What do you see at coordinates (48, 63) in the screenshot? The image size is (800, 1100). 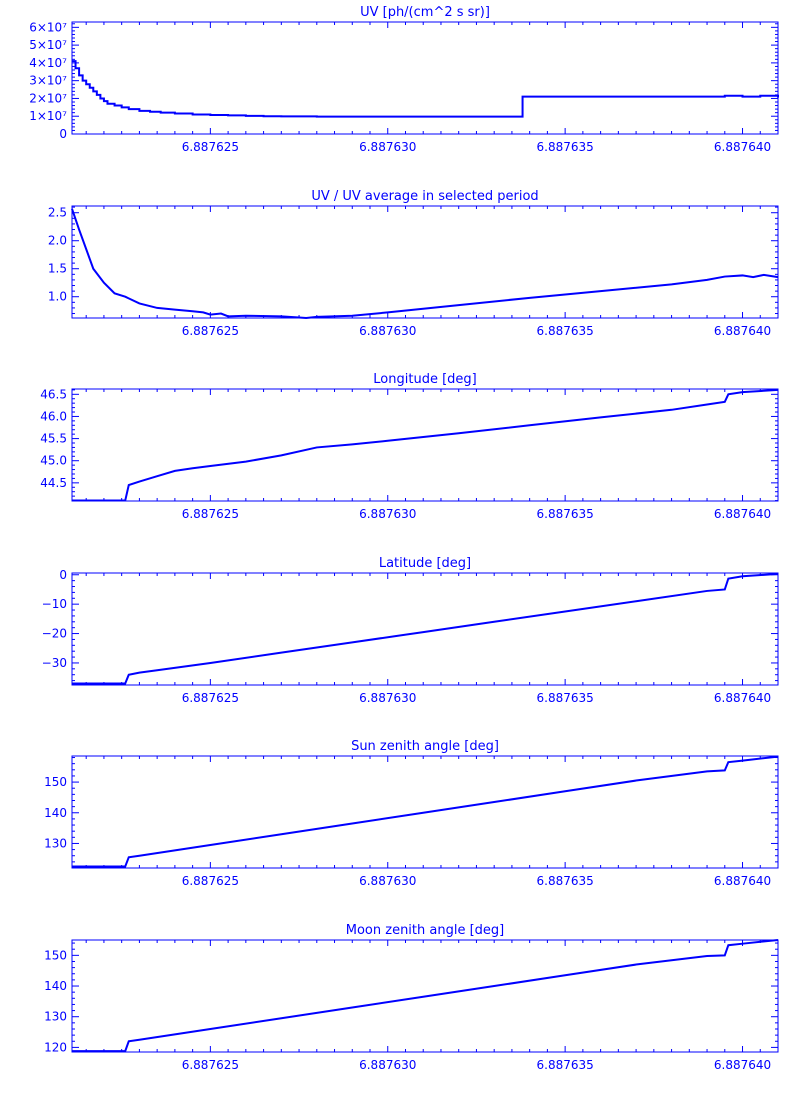 I see `y-tick-label: 4×10⁷` at bounding box center [48, 63].